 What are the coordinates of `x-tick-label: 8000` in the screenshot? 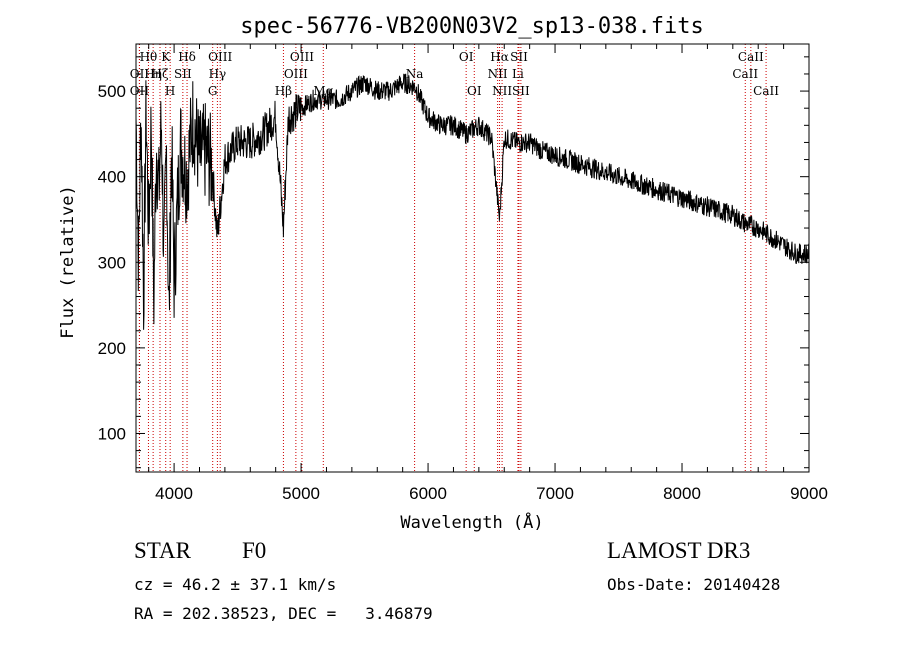 It's located at (682, 493).